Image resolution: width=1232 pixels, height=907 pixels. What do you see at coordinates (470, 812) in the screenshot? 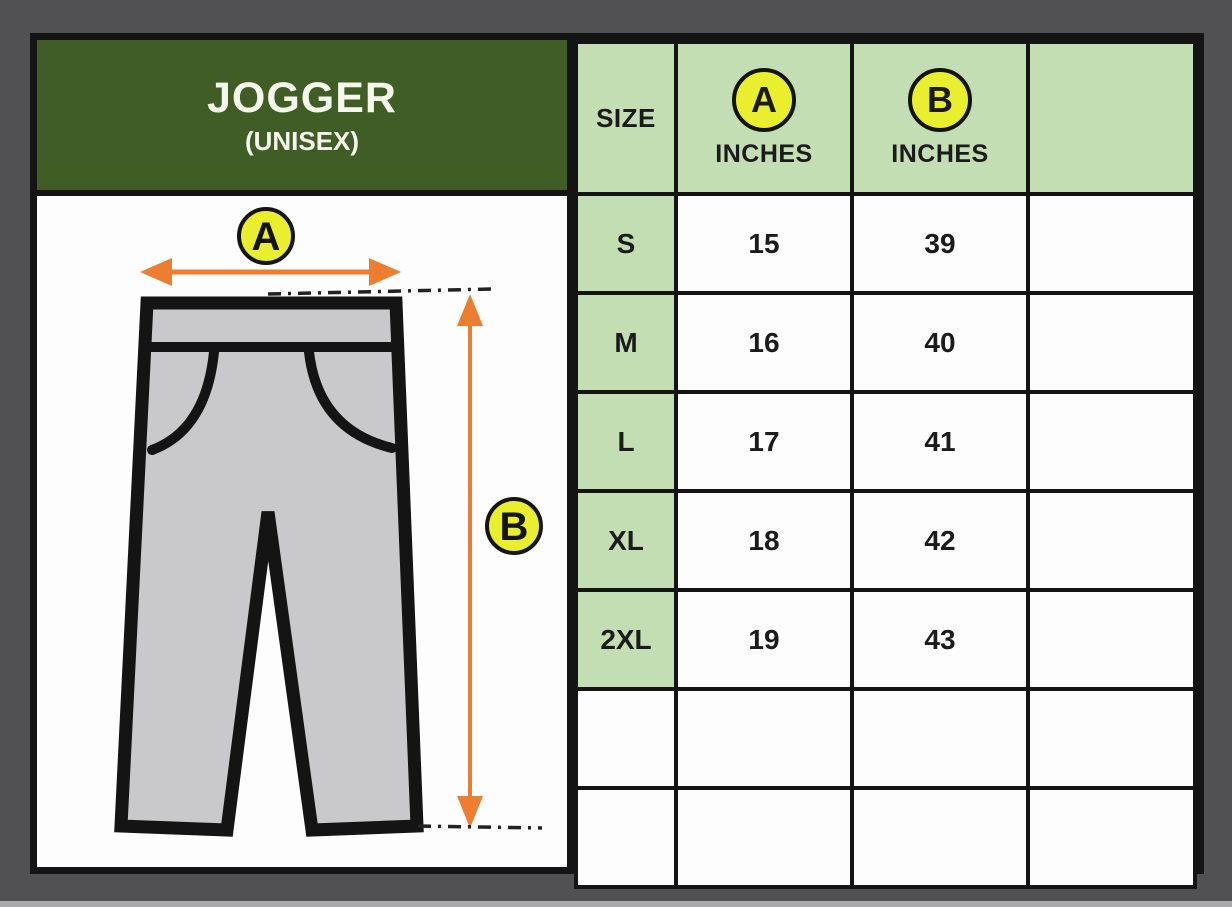
I see `measure-b-arrowhead-bottom` at bounding box center [470, 812].